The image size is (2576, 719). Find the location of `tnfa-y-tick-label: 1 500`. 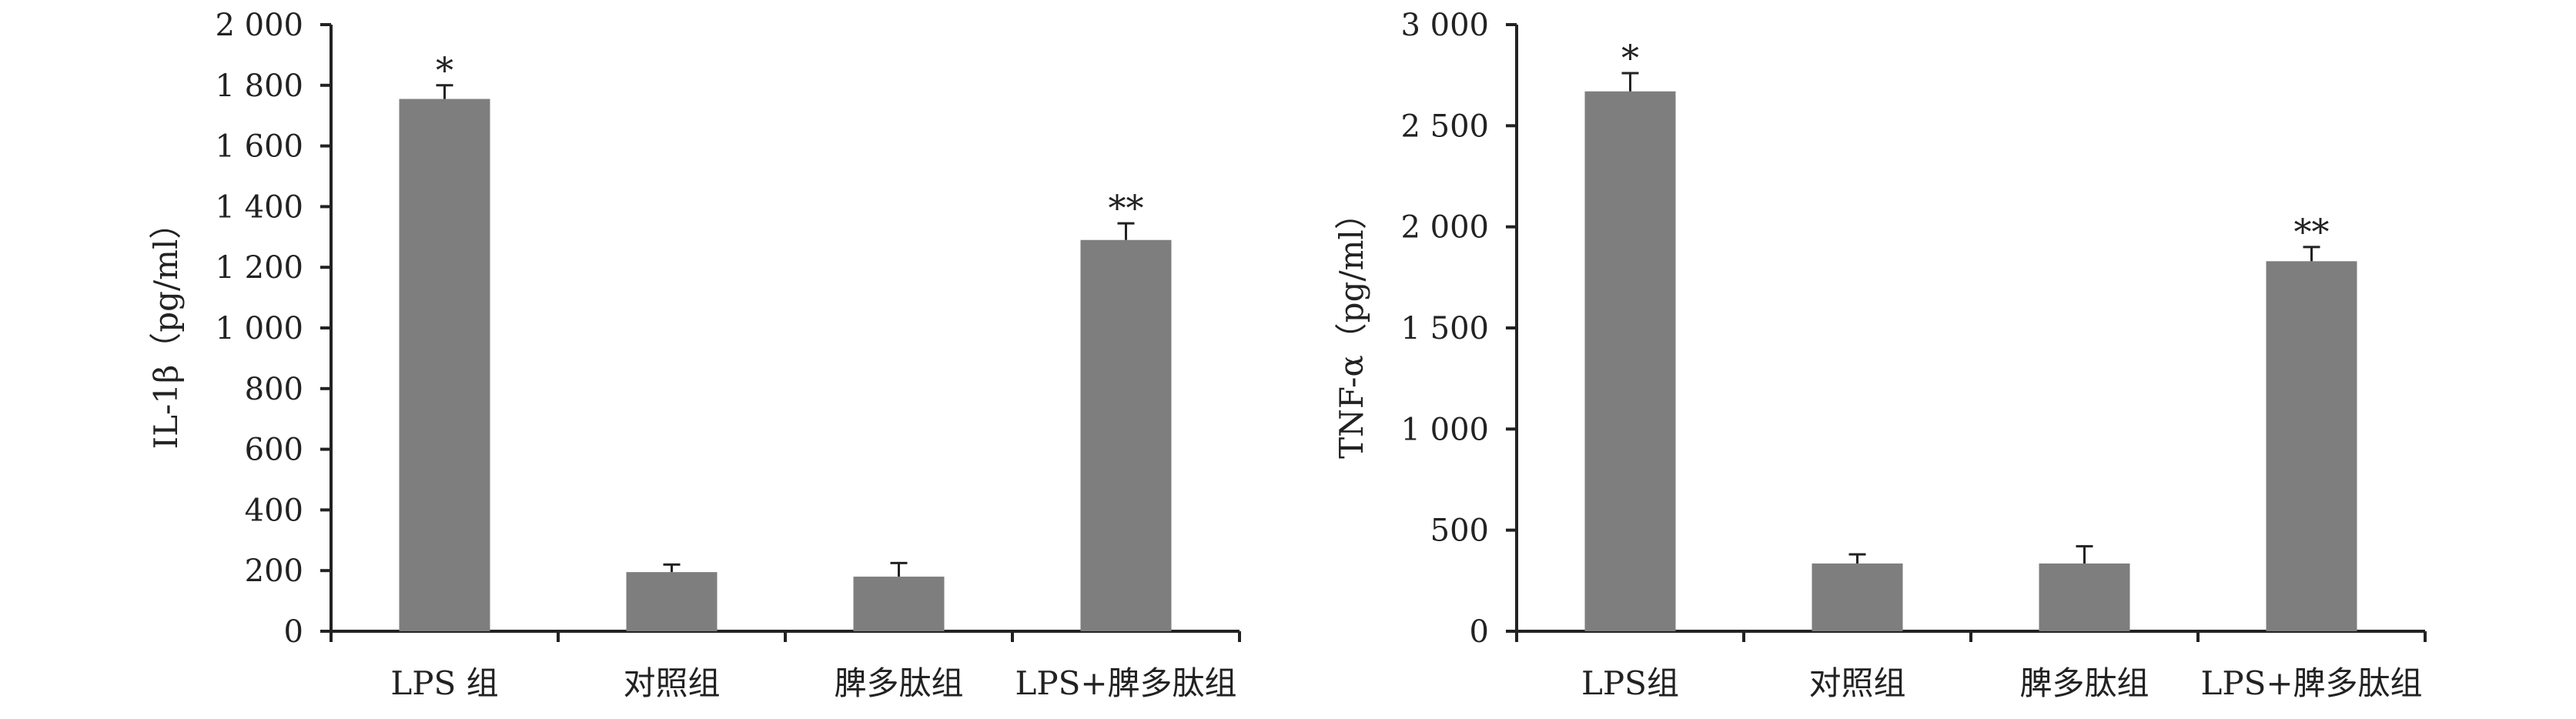

tnfa-y-tick-label: 1 500 is located at coordinates (1445, 328).